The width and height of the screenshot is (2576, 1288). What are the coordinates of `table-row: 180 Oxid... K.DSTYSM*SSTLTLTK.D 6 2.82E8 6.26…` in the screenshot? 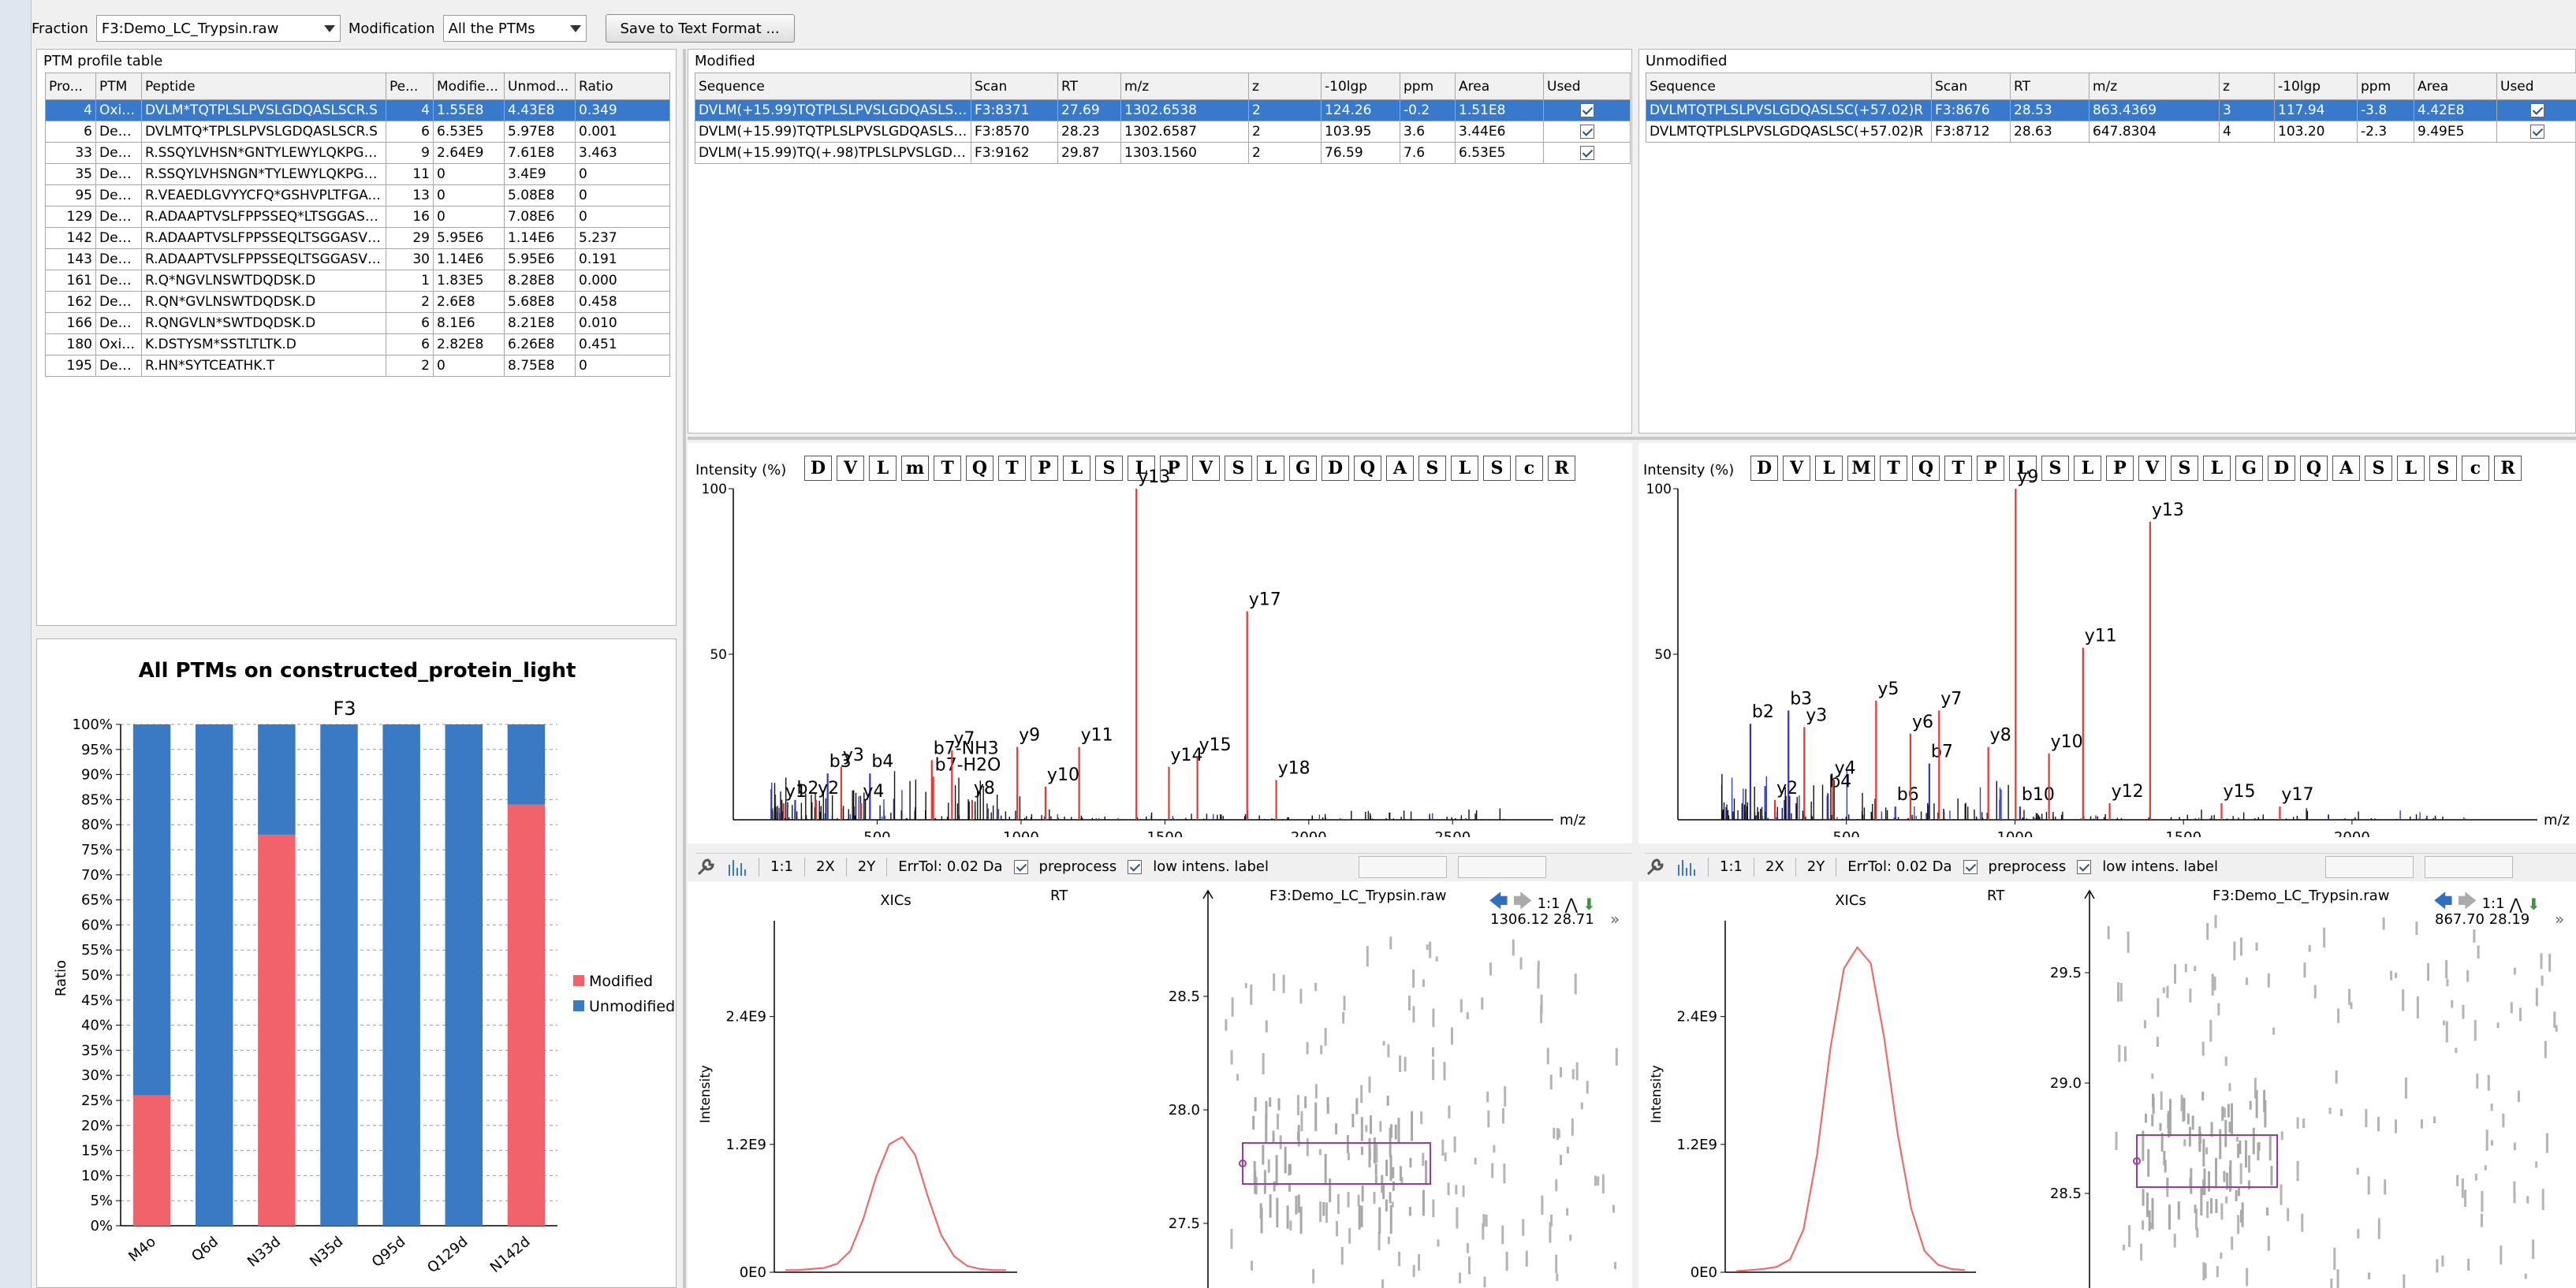 It's located at (358, 344).